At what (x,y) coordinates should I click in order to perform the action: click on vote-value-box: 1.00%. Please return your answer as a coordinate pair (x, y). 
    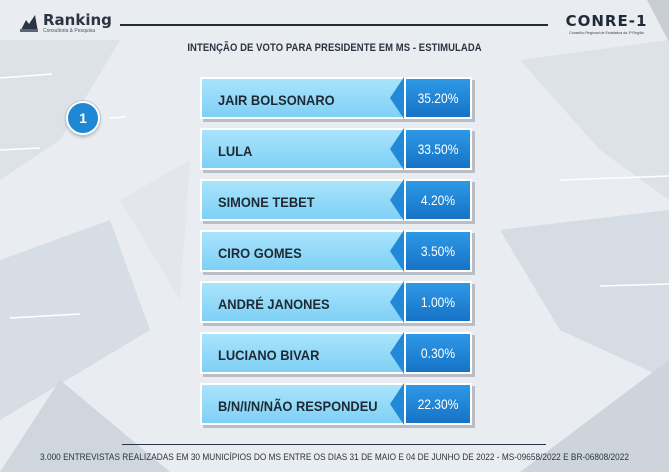
    Looking at the image, I should click on (431, 302).